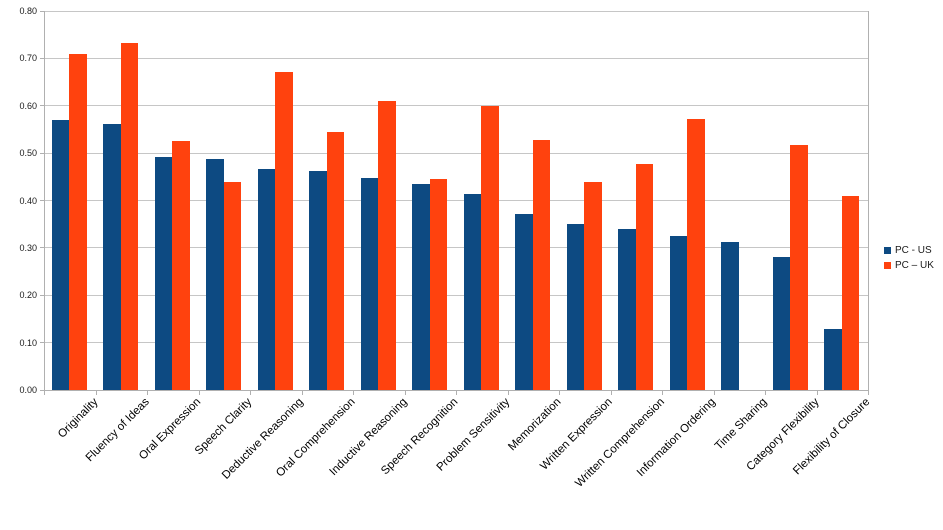 Image resolution: width=943 pixels, height=530 pixels. I want to click on legend-swatch-pc-us-icon, so click(887, 250).